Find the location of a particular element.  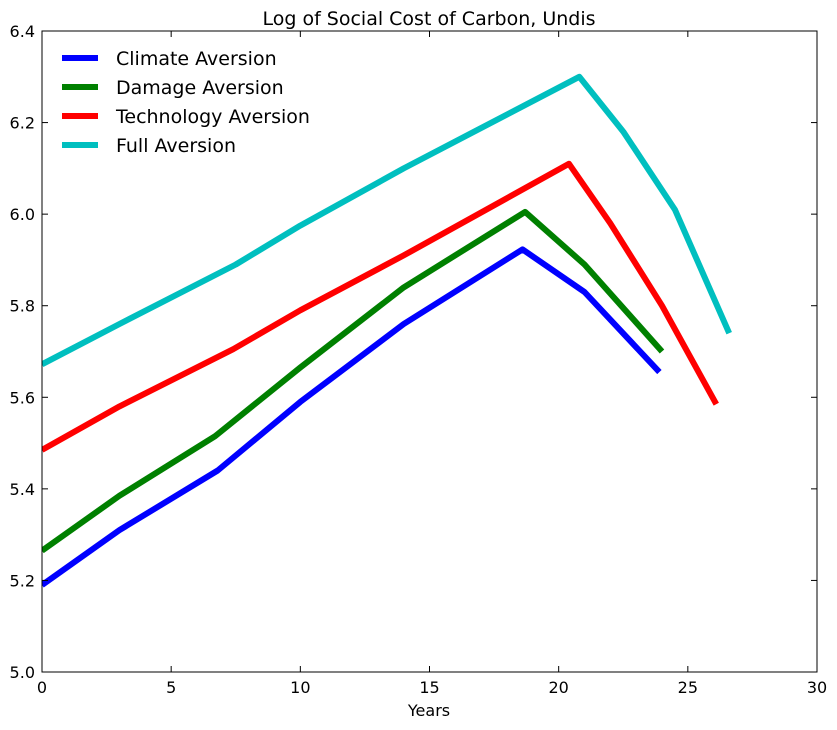

chart-title: Log of Social Cost of Carbon, Undis is located at coordinates (428, 19).